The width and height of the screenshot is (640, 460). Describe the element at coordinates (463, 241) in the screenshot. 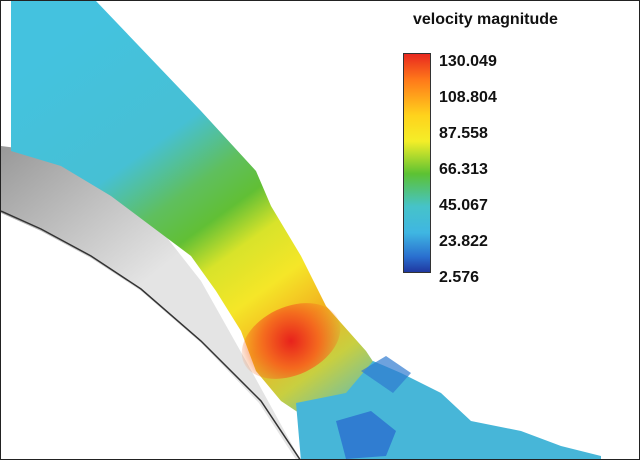

I see `legend-tick: 23.822` at that location.